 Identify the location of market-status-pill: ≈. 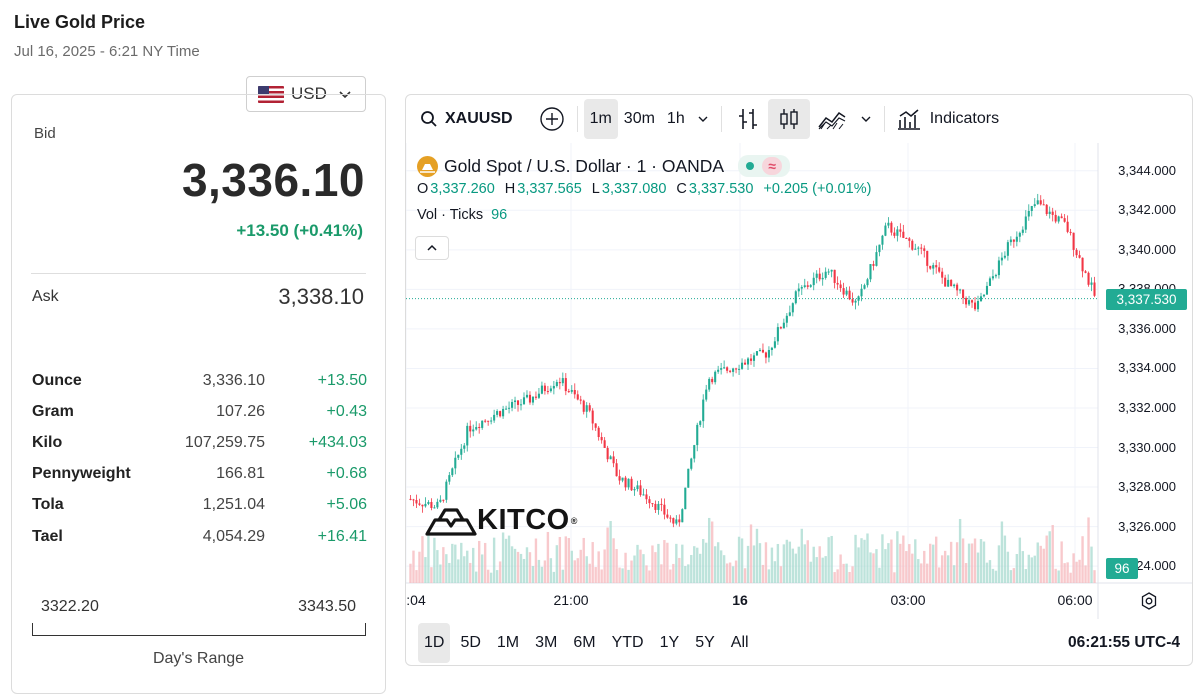
(764, 166).